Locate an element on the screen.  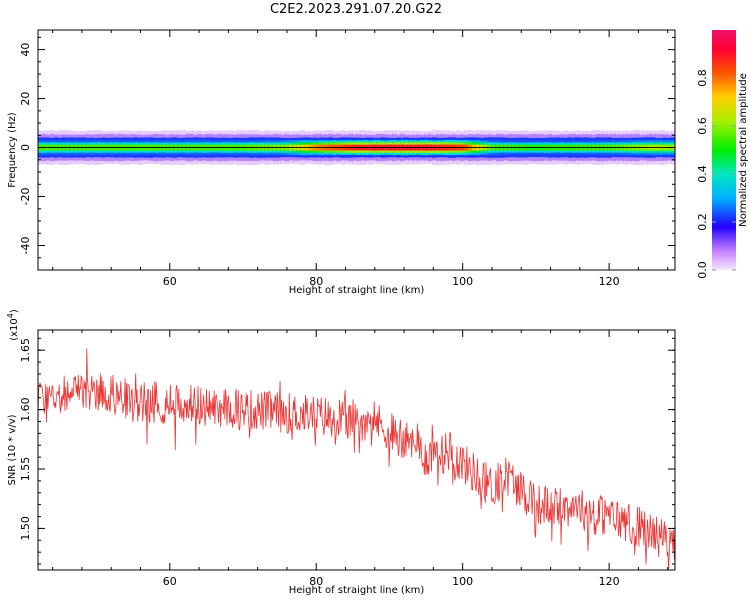
y-axis-label: Frequency (Hz) is located at coordinates (12, 150).